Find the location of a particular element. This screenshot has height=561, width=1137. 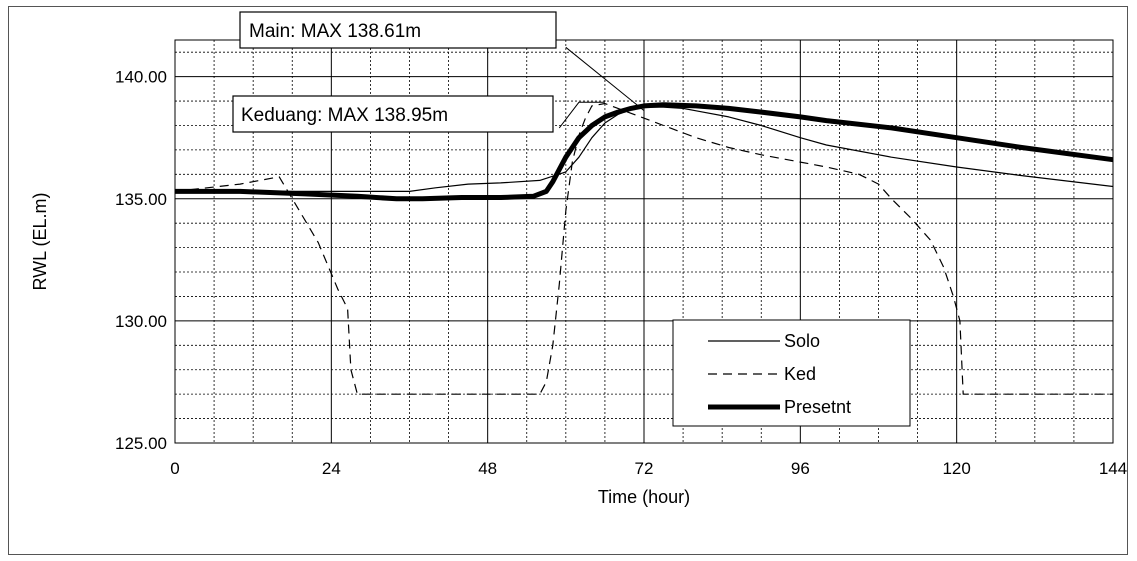

y-tick-label: 140.00 is located at coordinates (141, 77).